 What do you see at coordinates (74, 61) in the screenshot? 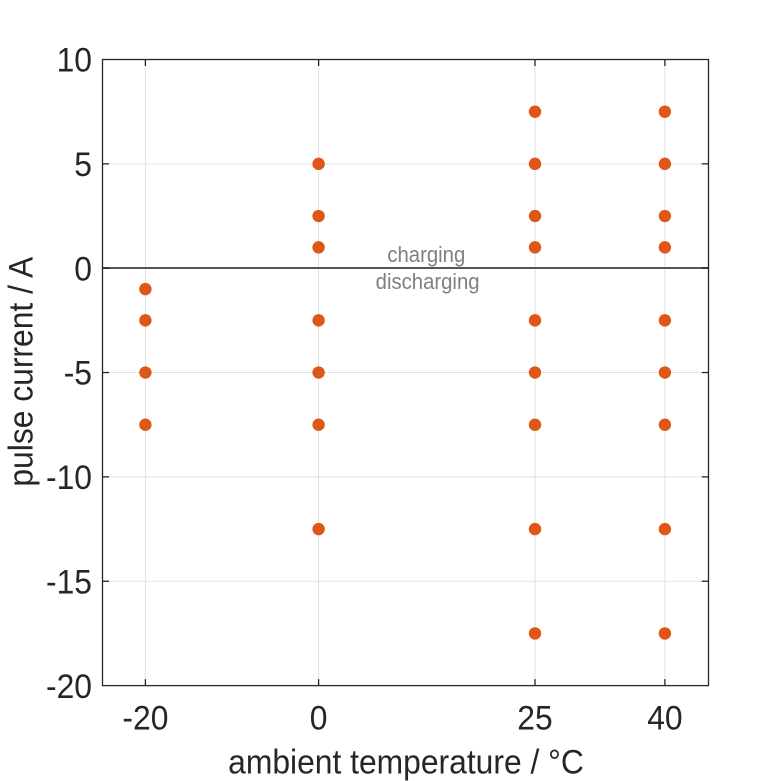
I see `svg-text: 10` at bounding box center [74, 61].